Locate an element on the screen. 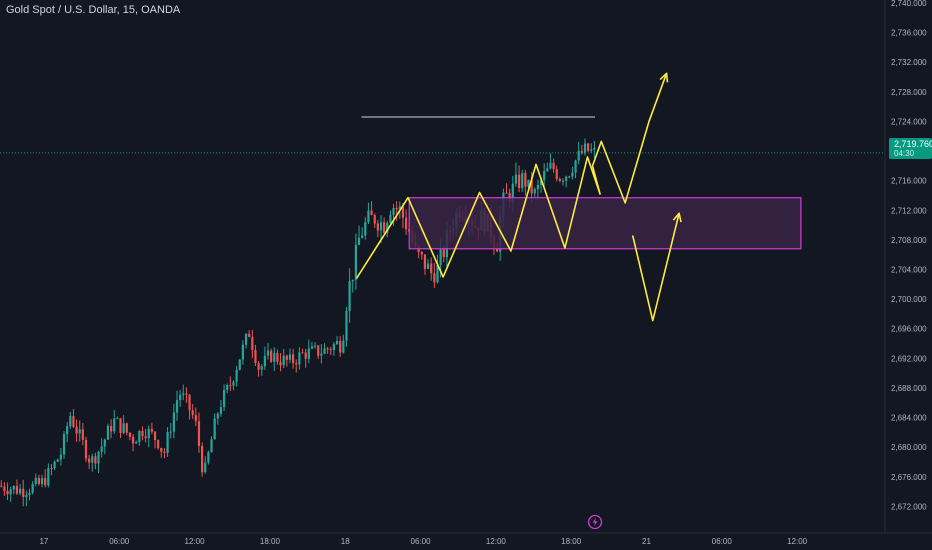  x-tick-label: 18:00 is located at coordinates (270, 541).